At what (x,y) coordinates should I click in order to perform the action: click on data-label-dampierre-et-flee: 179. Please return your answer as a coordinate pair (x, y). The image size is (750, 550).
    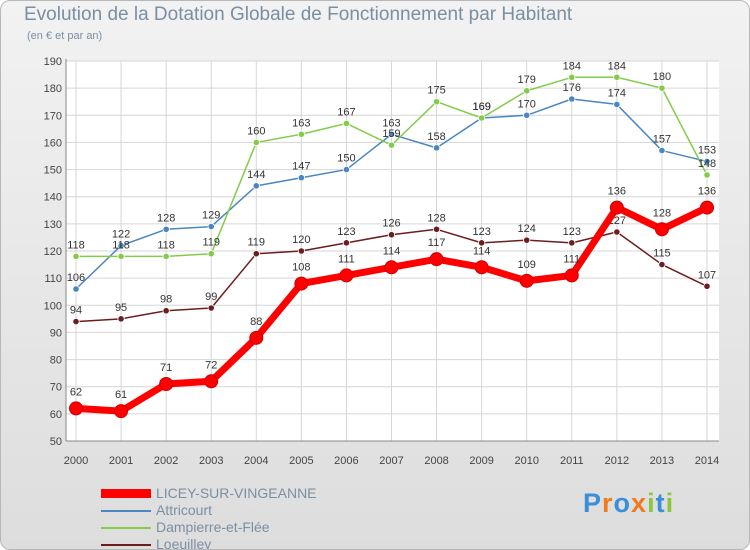
    Looking at the image, I should click on (527, 80).